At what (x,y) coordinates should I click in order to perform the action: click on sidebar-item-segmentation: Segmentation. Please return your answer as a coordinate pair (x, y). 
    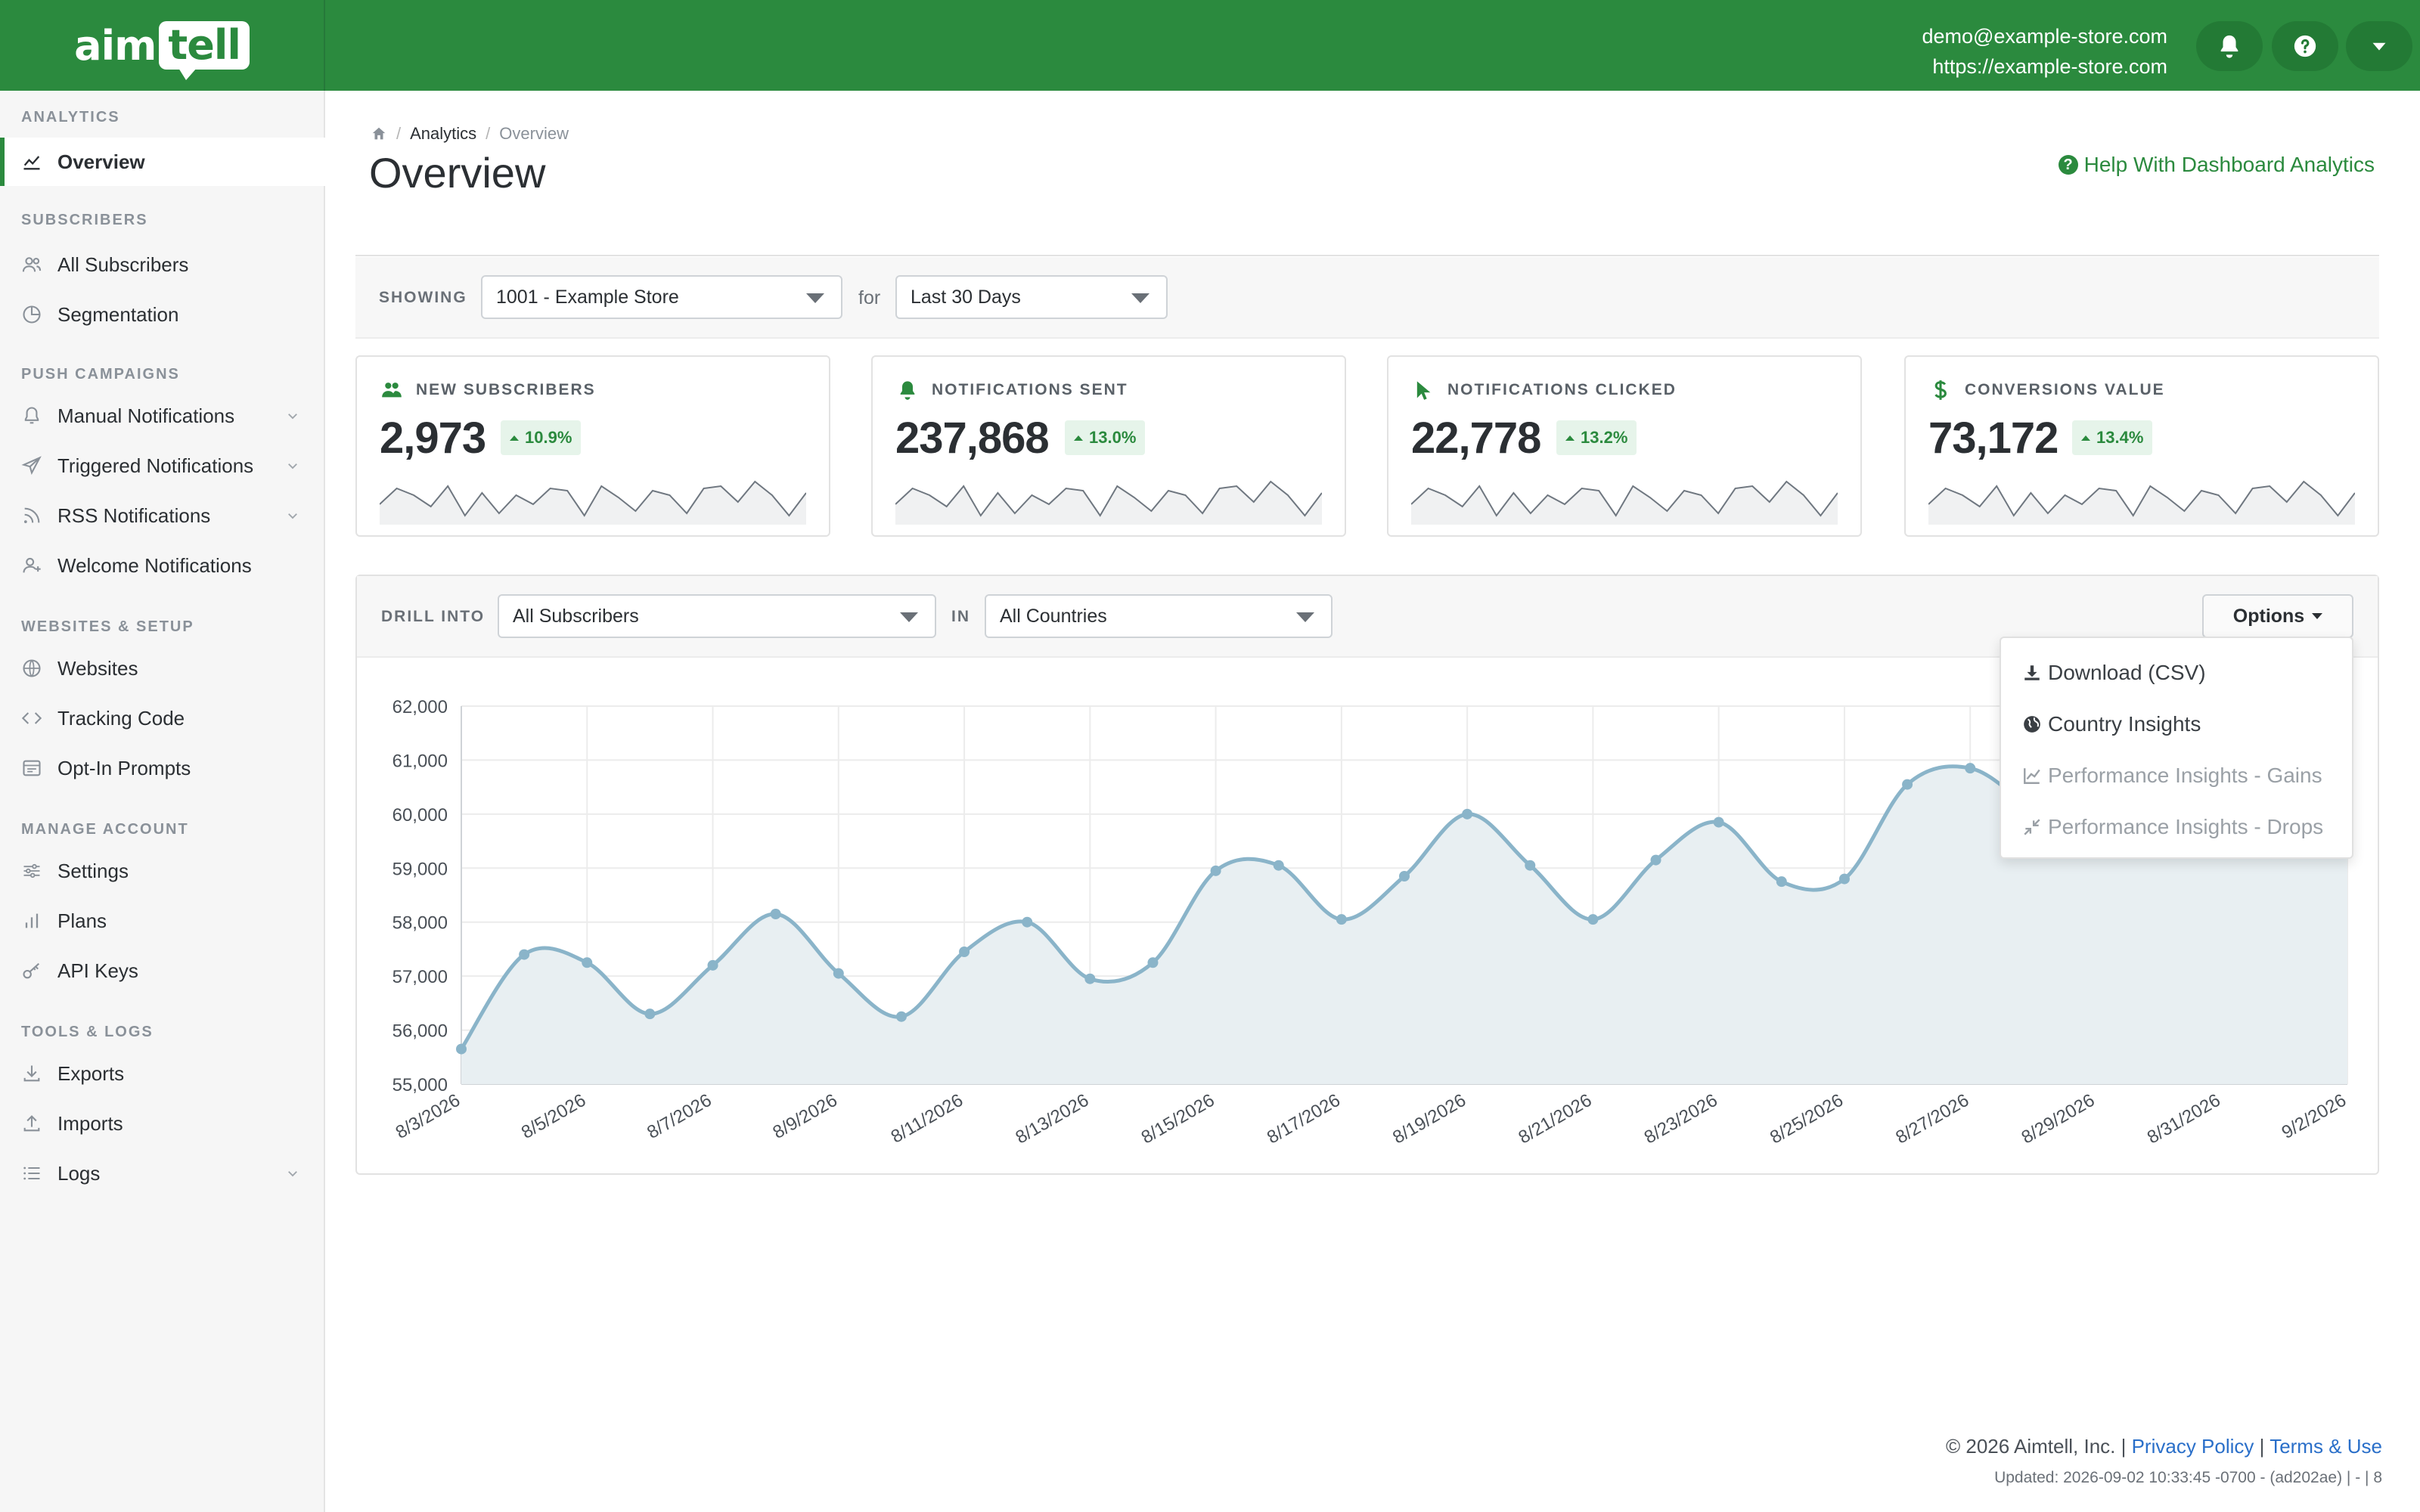
    Looking at the image, I should click on (162, 315).